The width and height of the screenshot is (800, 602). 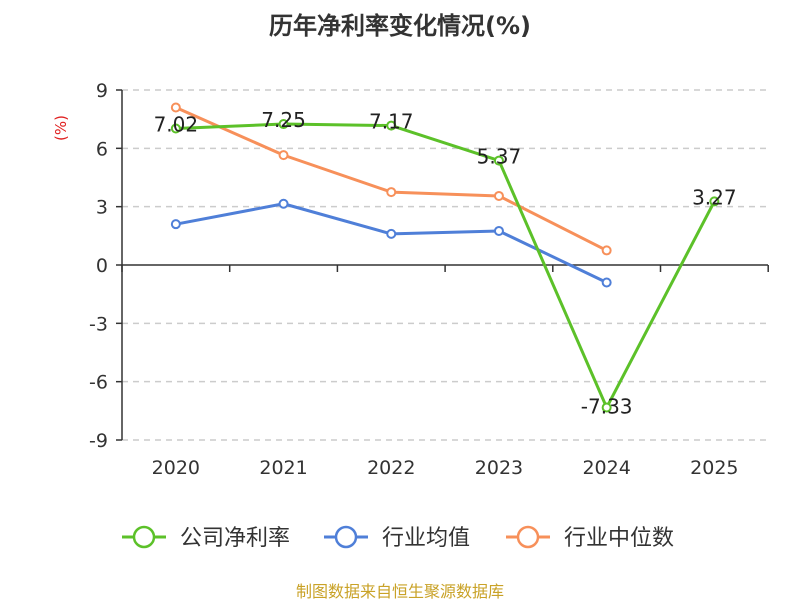 I want to click on legend-label: 公司净利率, so click(x=235, y=538).